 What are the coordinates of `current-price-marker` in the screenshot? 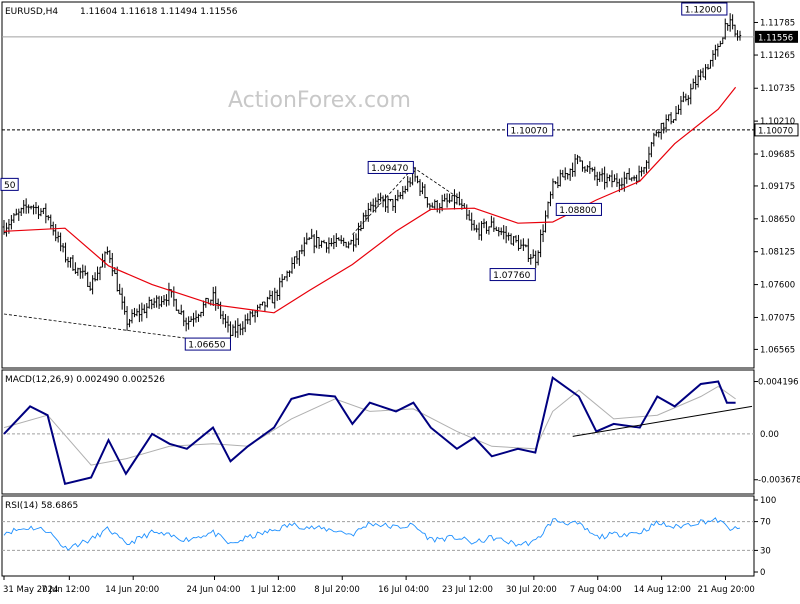 It's located at (776, 36).